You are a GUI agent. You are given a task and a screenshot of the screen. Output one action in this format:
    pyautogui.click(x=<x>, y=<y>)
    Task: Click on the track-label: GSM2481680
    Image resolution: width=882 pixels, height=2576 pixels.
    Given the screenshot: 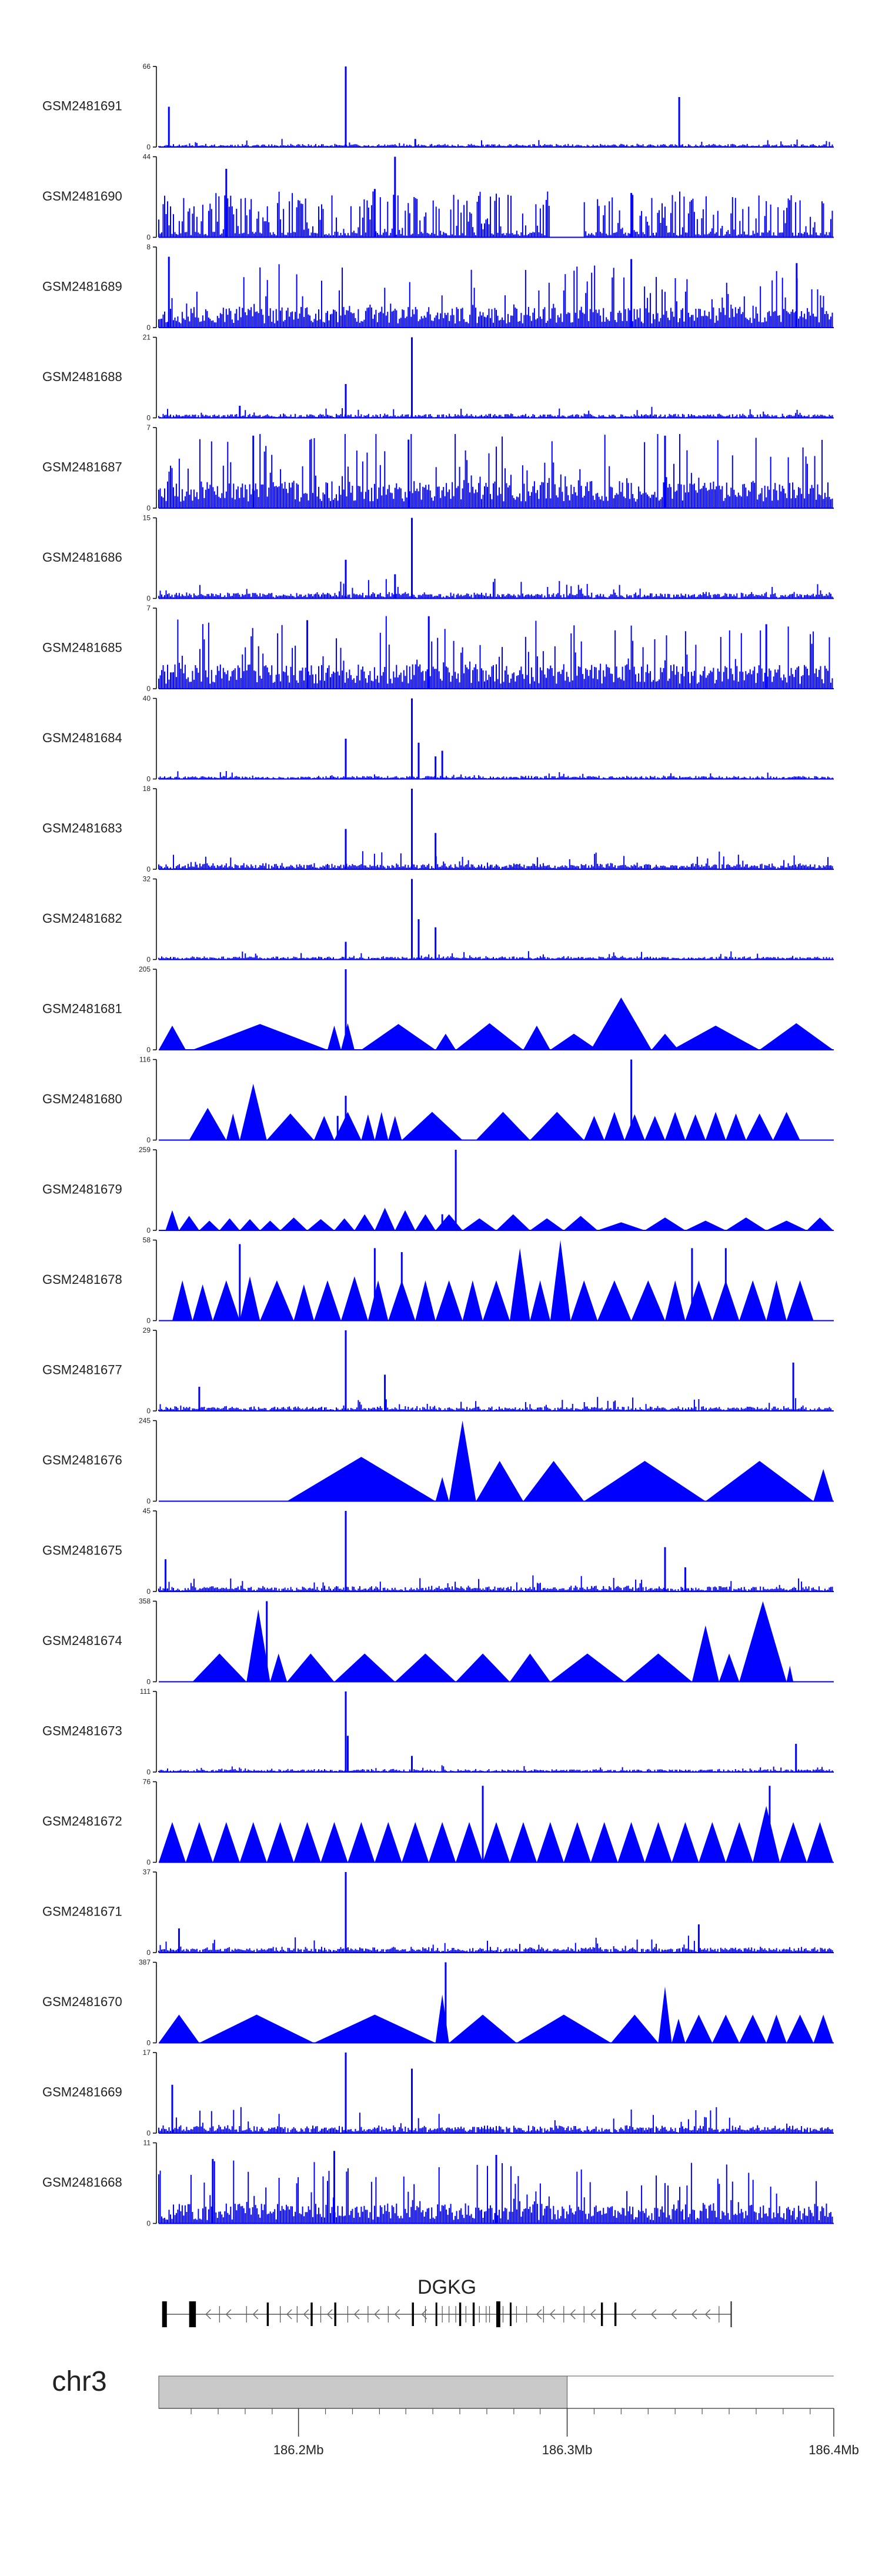 What is the action you would take?
    pyautogui.click(x=82, y=1099)
    